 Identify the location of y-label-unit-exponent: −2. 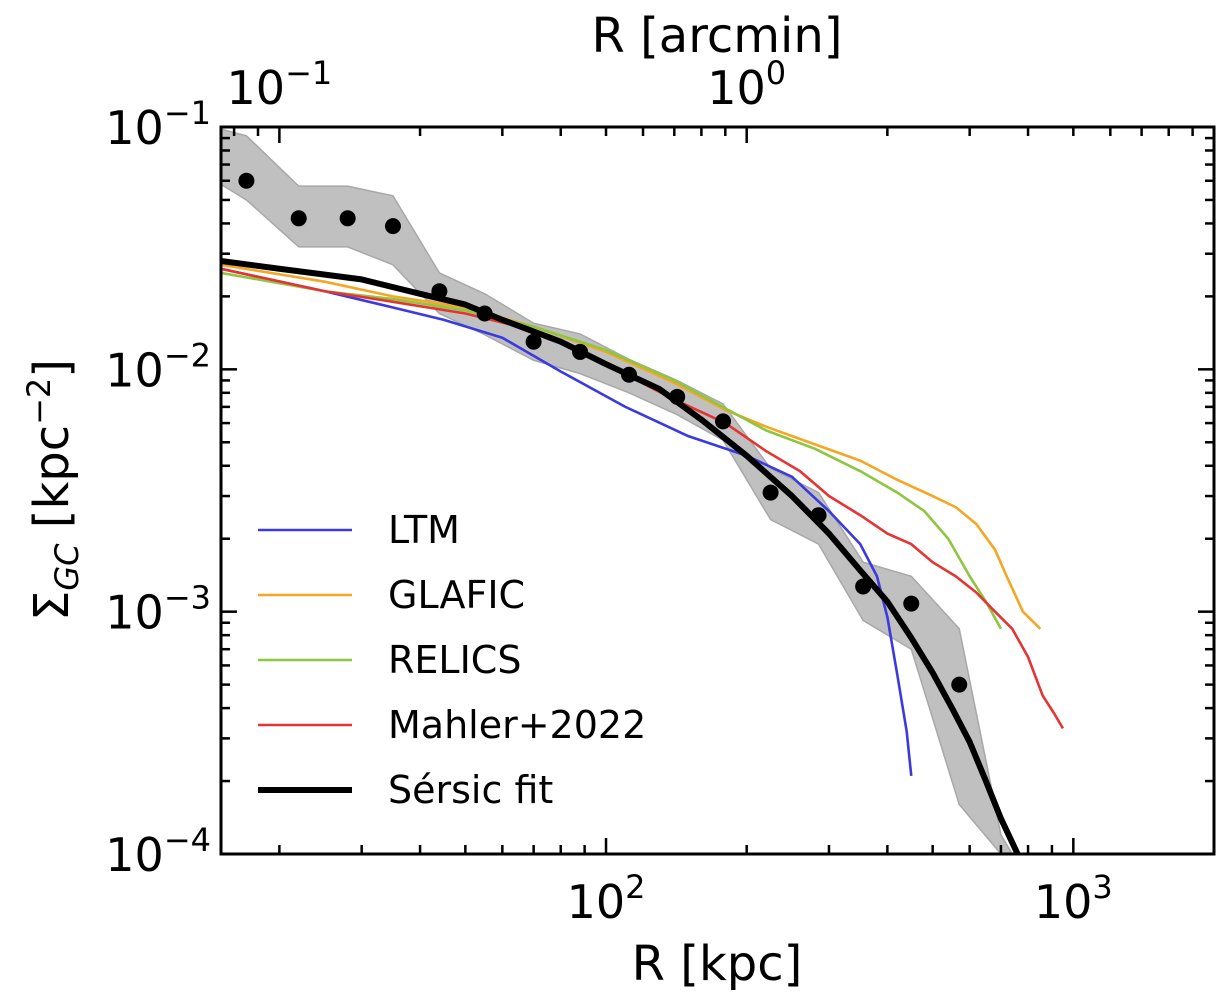
(39, 401).